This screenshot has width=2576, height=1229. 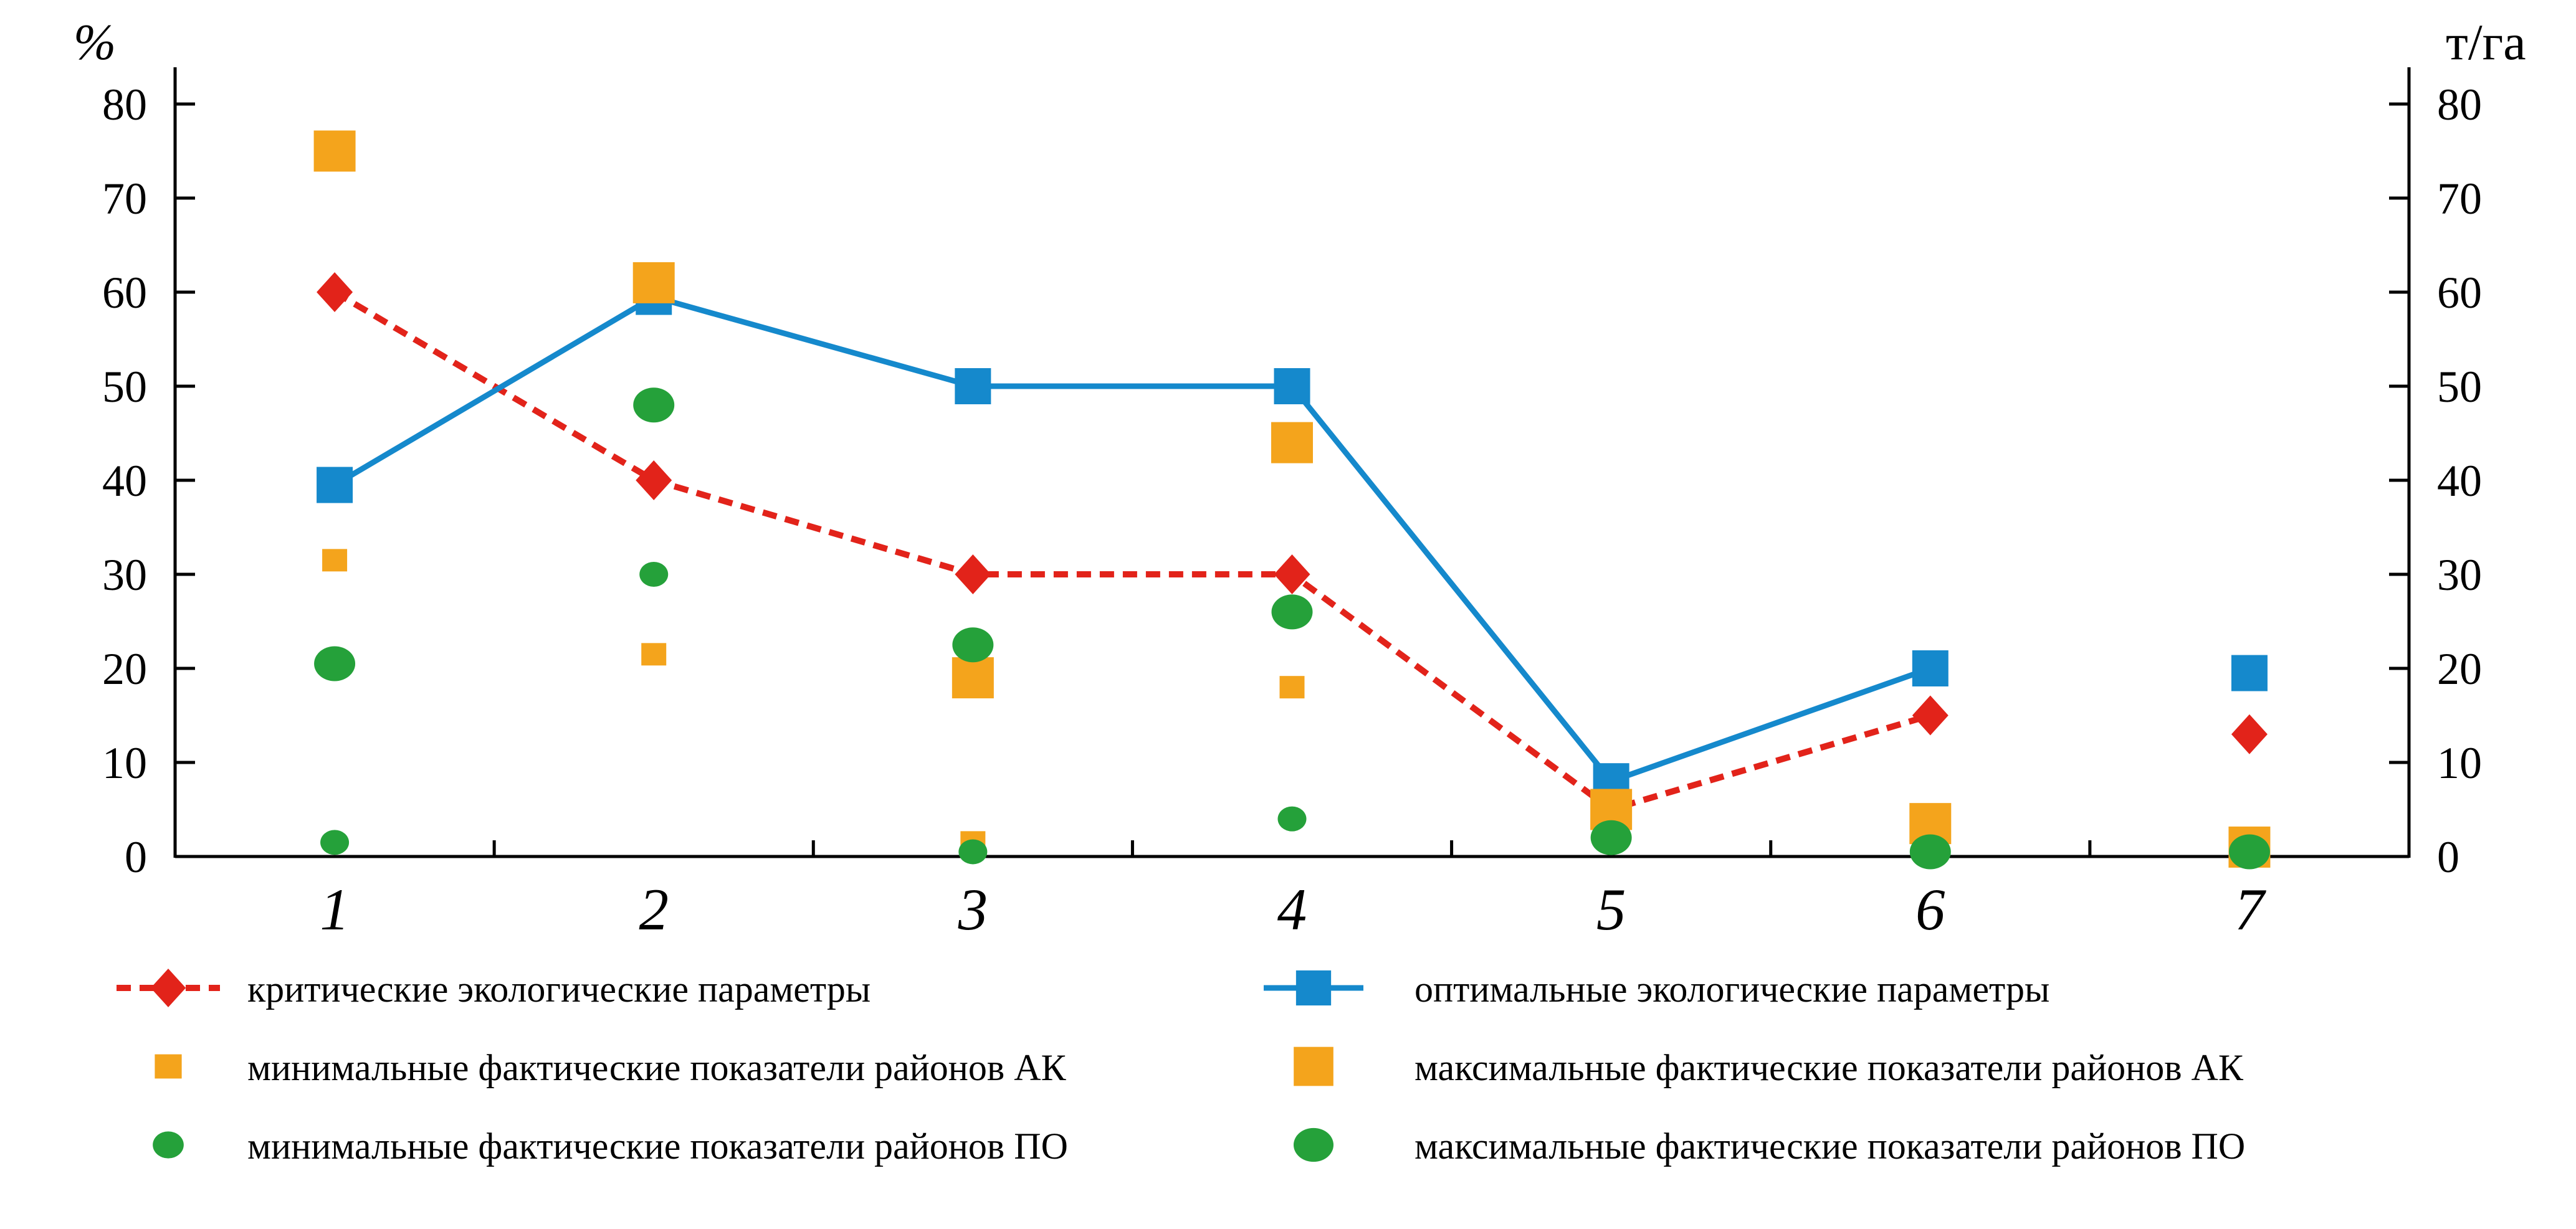 I want to click on x-category-label-7: 7, so click(x=2251, y=909).